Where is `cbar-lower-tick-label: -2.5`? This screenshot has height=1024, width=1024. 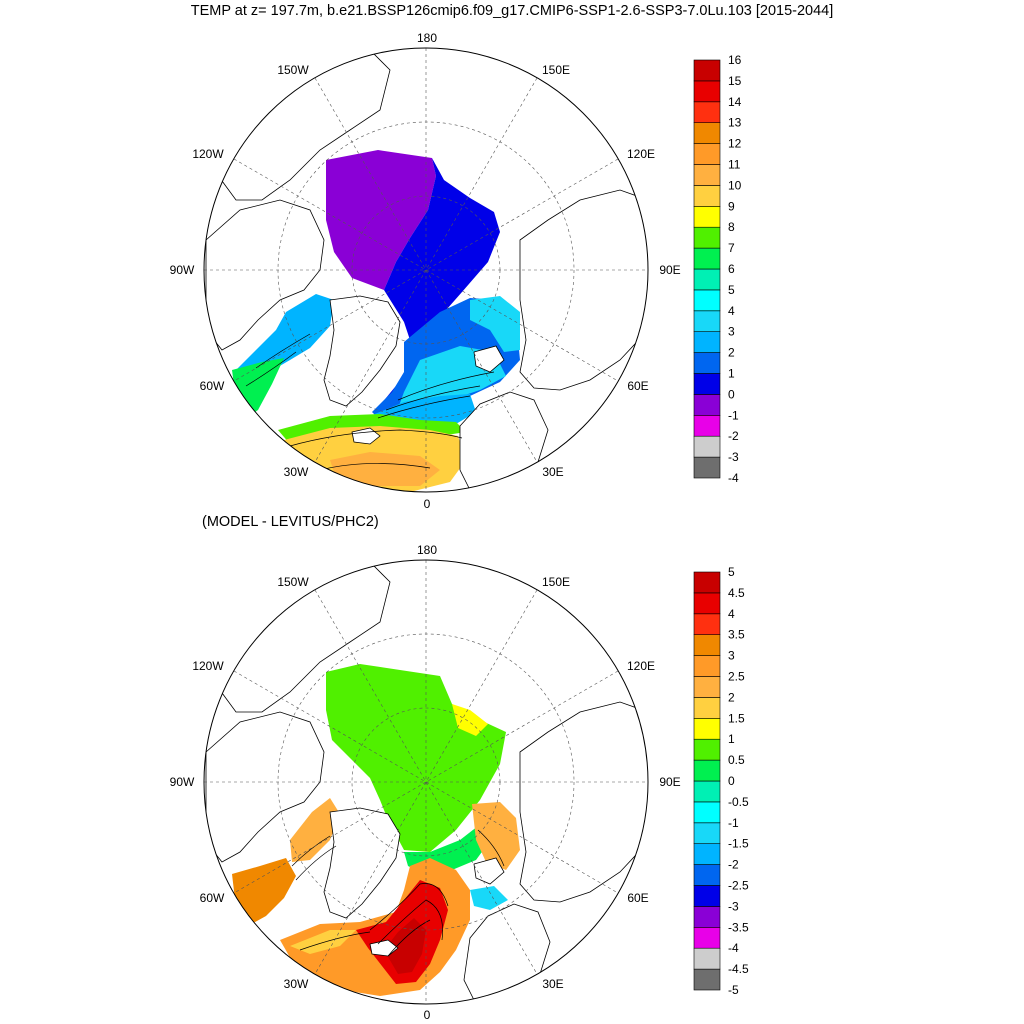 cbar-lower-tick-label: -2.5 is located at coordinates (738, 886).